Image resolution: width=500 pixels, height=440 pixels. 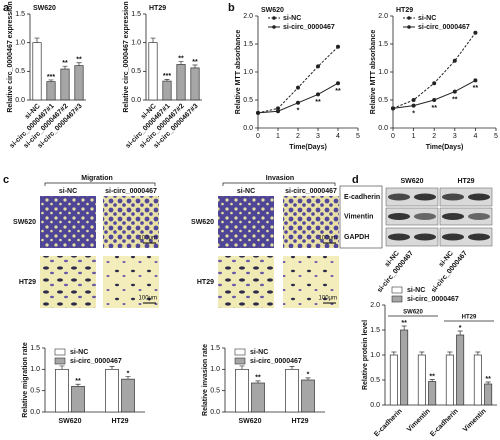 What do you see at coordinates (444, 423) in the screenshot?
I see `x-tick-label: E-cadherin` at bounding box center [444, 423].